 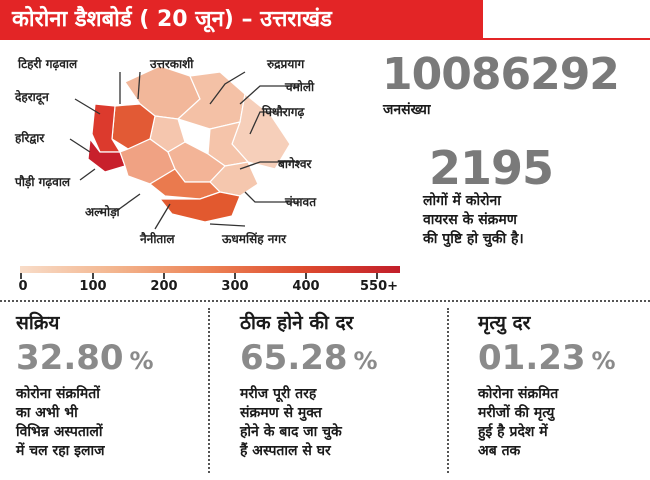 I want to click on stat-line: मरीजों की मृत्यु, so click(x=516, y=413).